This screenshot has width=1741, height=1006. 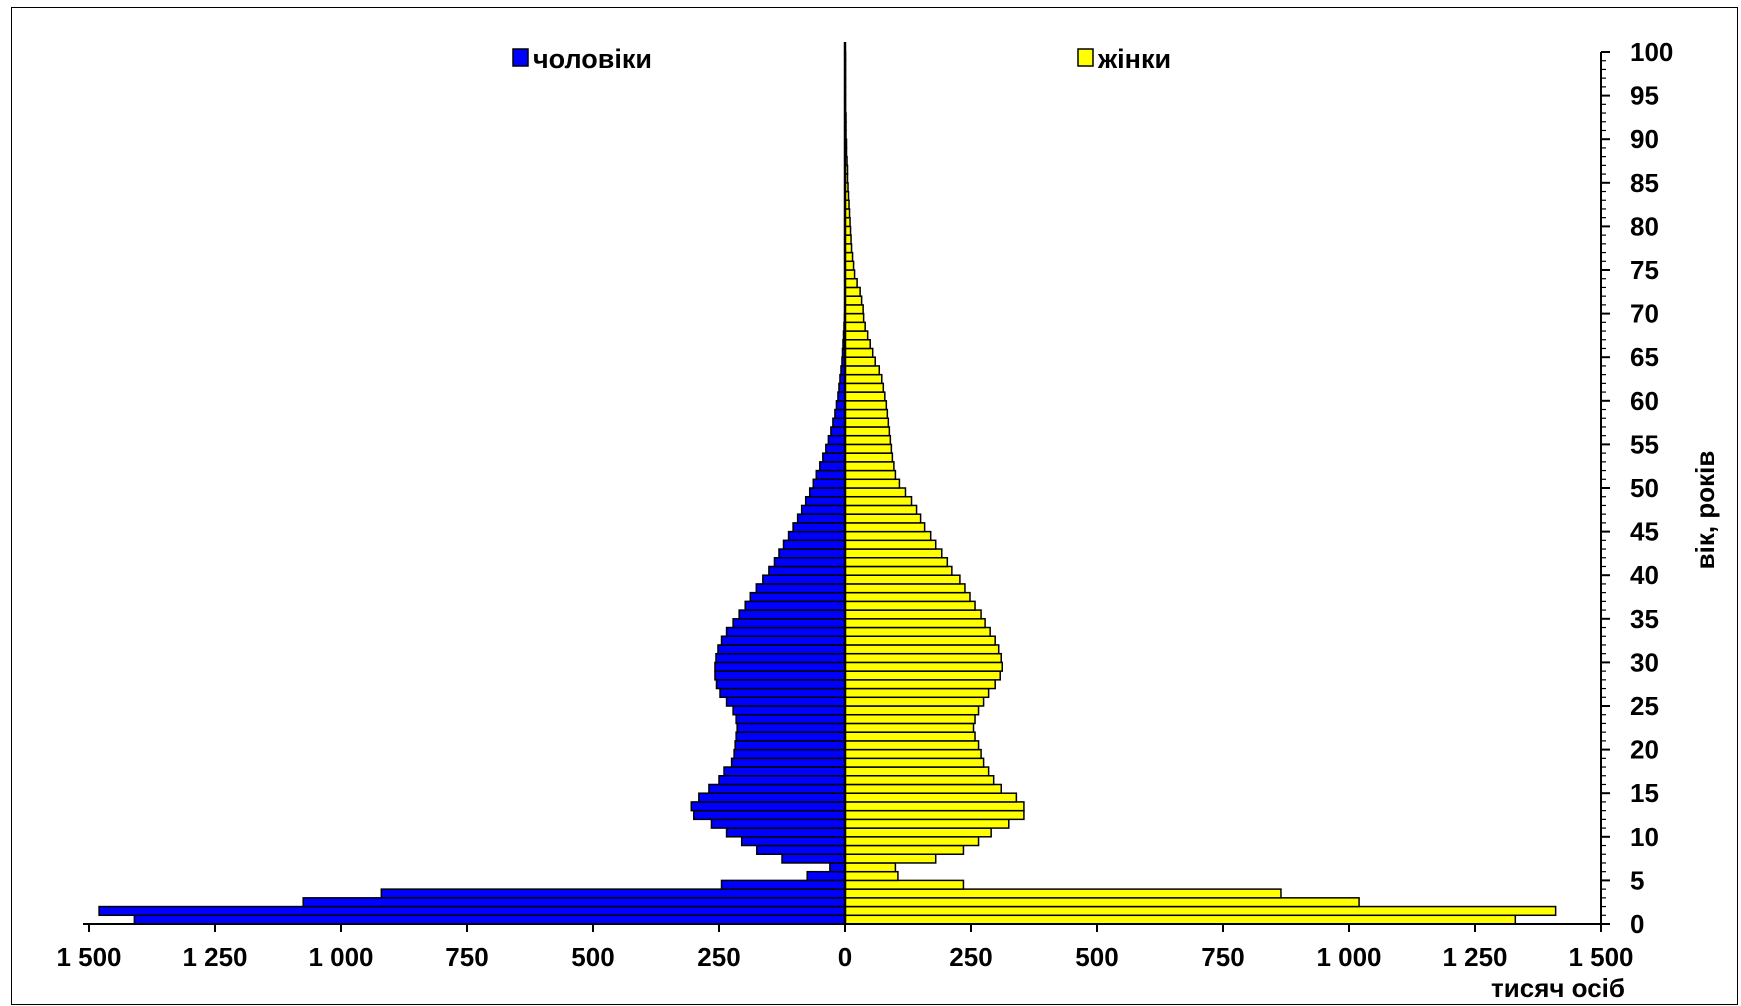 I want to click on y-tick-label: 40, so click(x=1644, y=575).